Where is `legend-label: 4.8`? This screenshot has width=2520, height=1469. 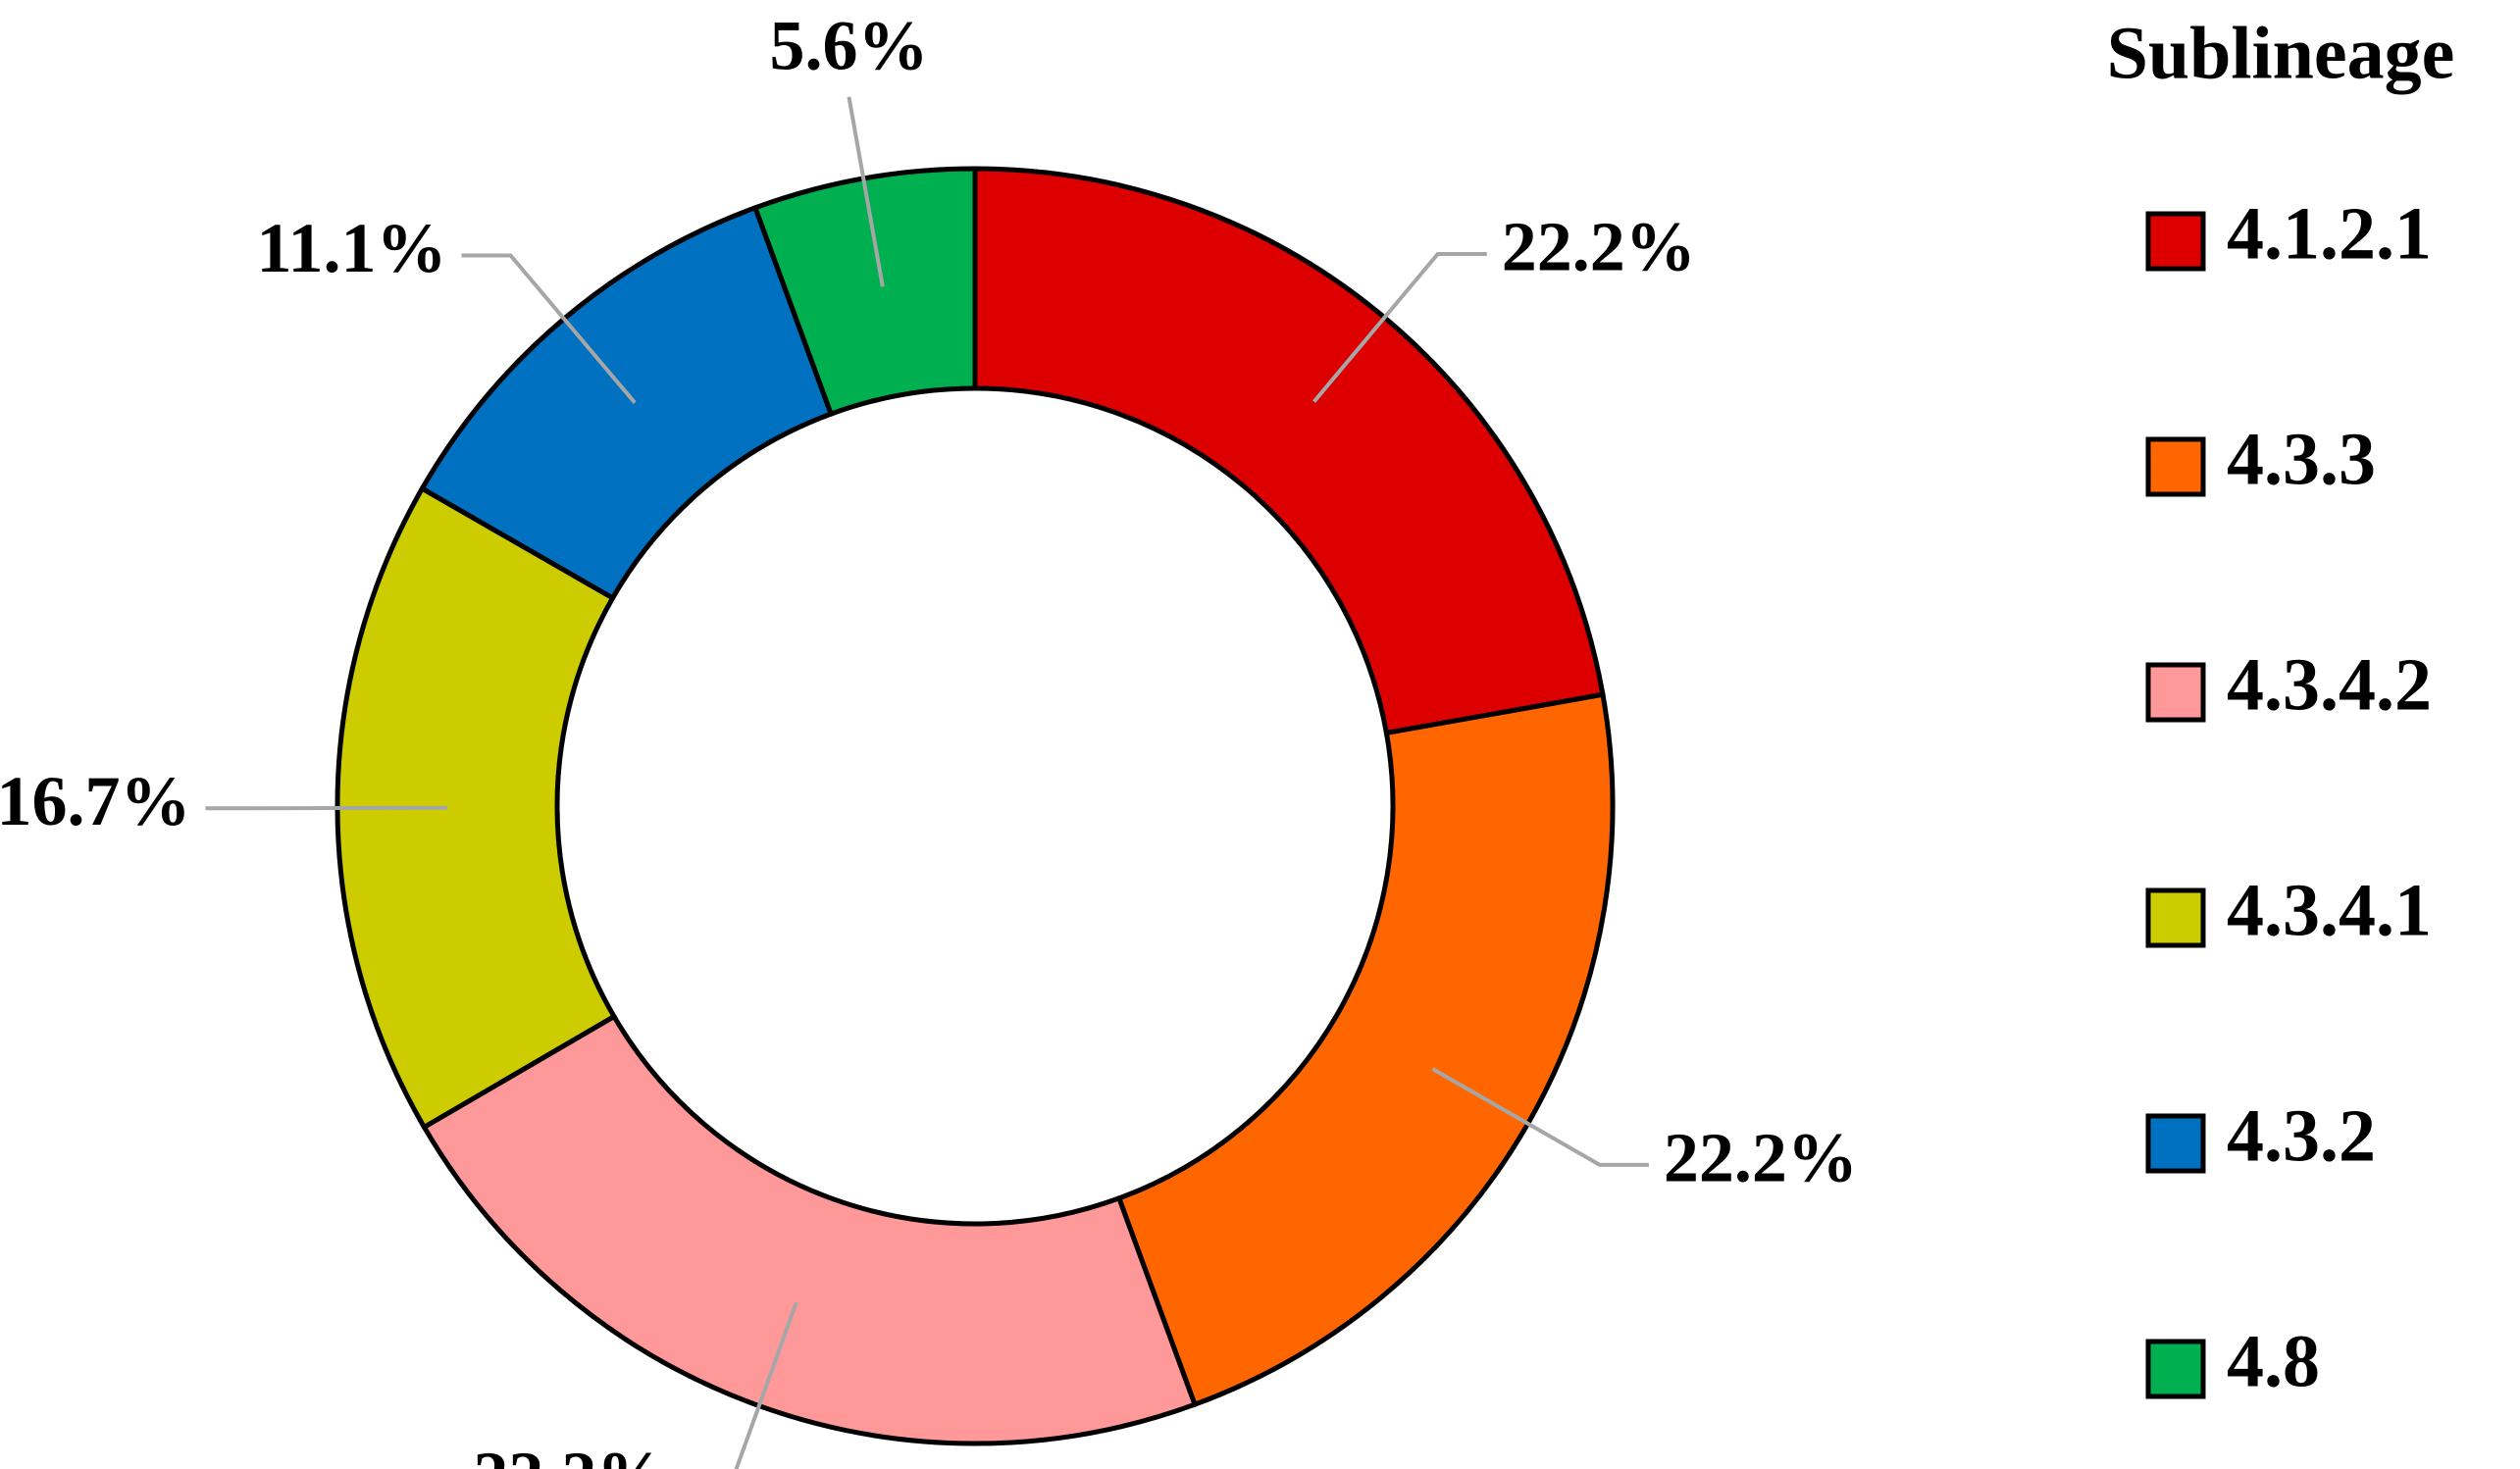 legend-label: 4.8 is located at coordinates (2273, 1361).